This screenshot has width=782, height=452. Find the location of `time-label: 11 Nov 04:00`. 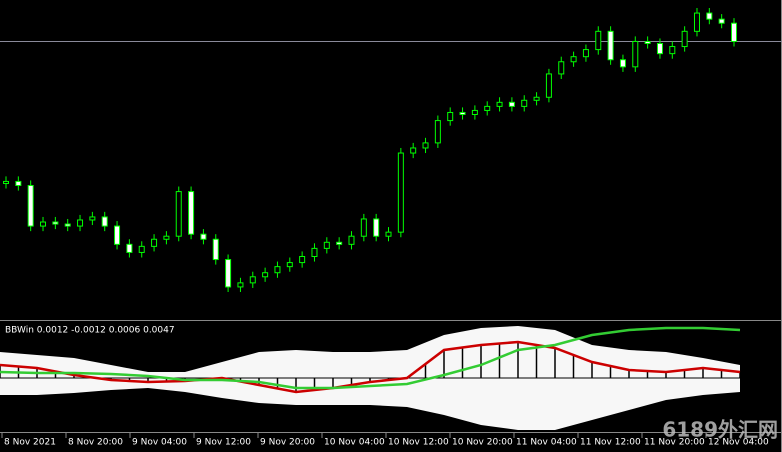

time-label: 11 Nov 04:00 is located at coordinates (546, 443).